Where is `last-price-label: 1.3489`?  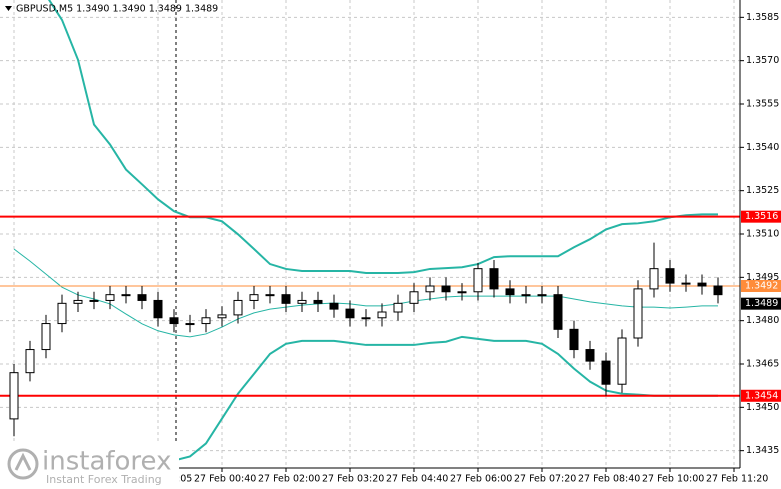
last-price-label: 1.3489 is located at coordinates (761, 303).